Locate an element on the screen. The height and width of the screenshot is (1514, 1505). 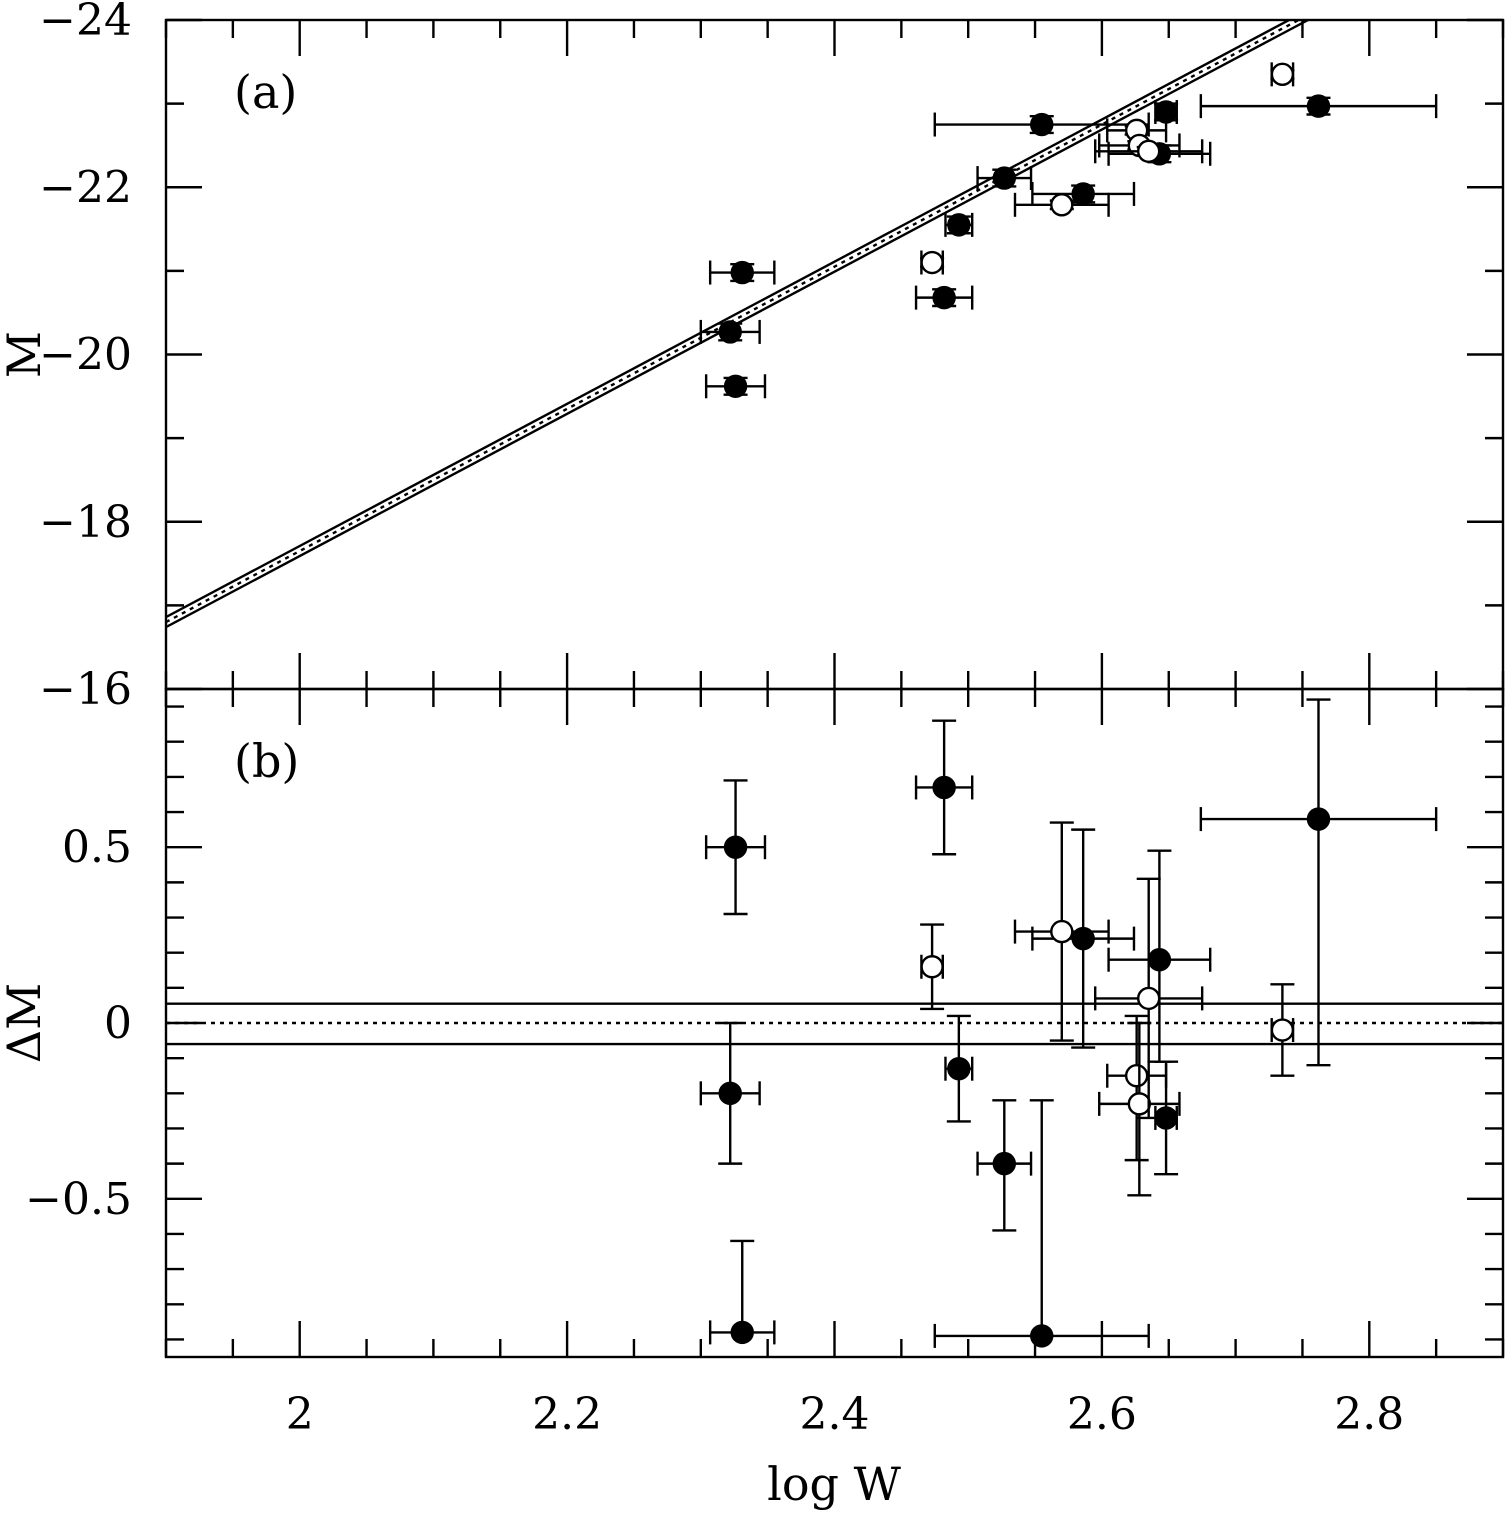
y-tick-label: −18 is located at coordinates (85, 522).